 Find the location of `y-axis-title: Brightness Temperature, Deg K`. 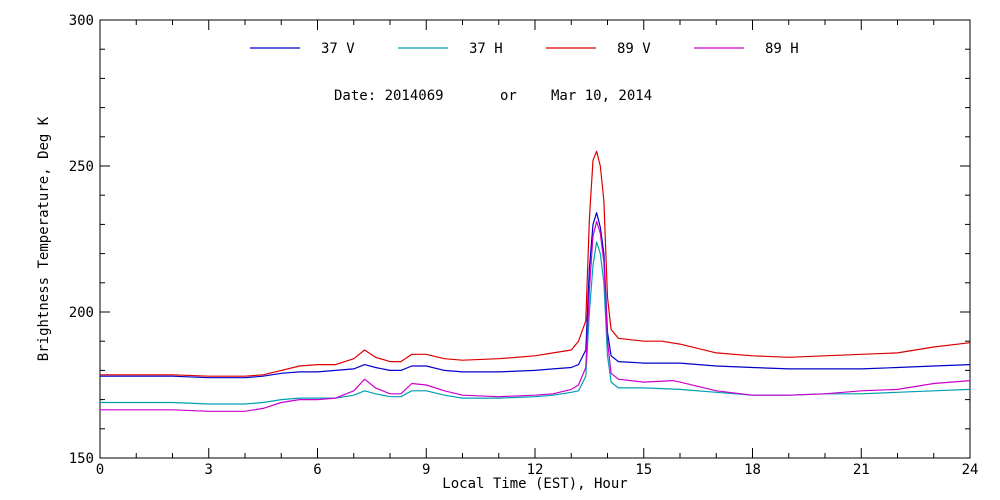

y-axis-title: Brightness Temperature, Deg K is located at coordinates (44, 238).